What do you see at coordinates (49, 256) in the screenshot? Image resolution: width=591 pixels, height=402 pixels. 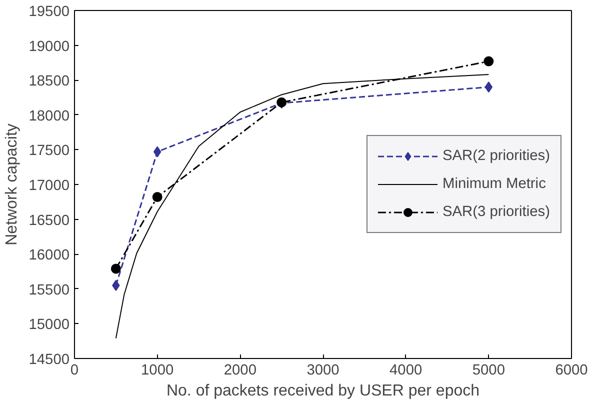 I see `y-tick-label: 16000` at bounding box center [49, 256].